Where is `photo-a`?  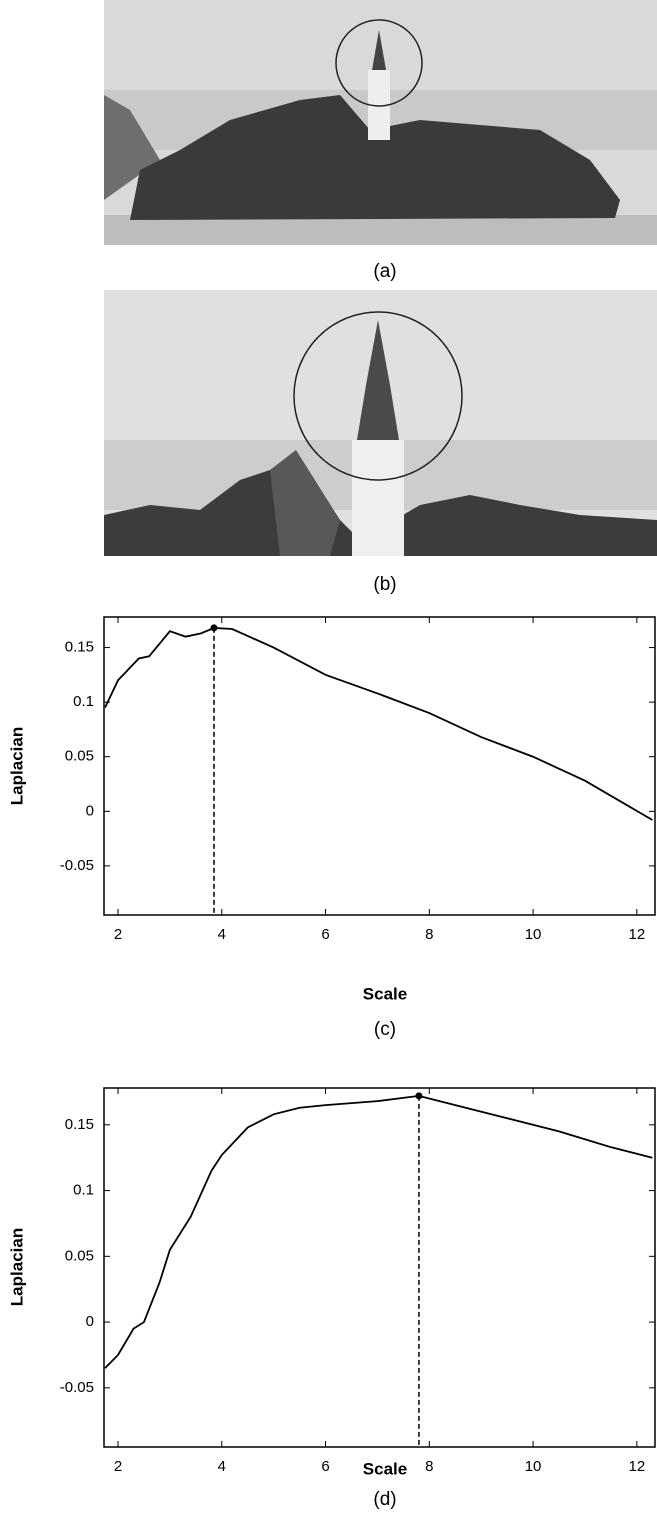 photo-a is located at coordinates (380, 122).